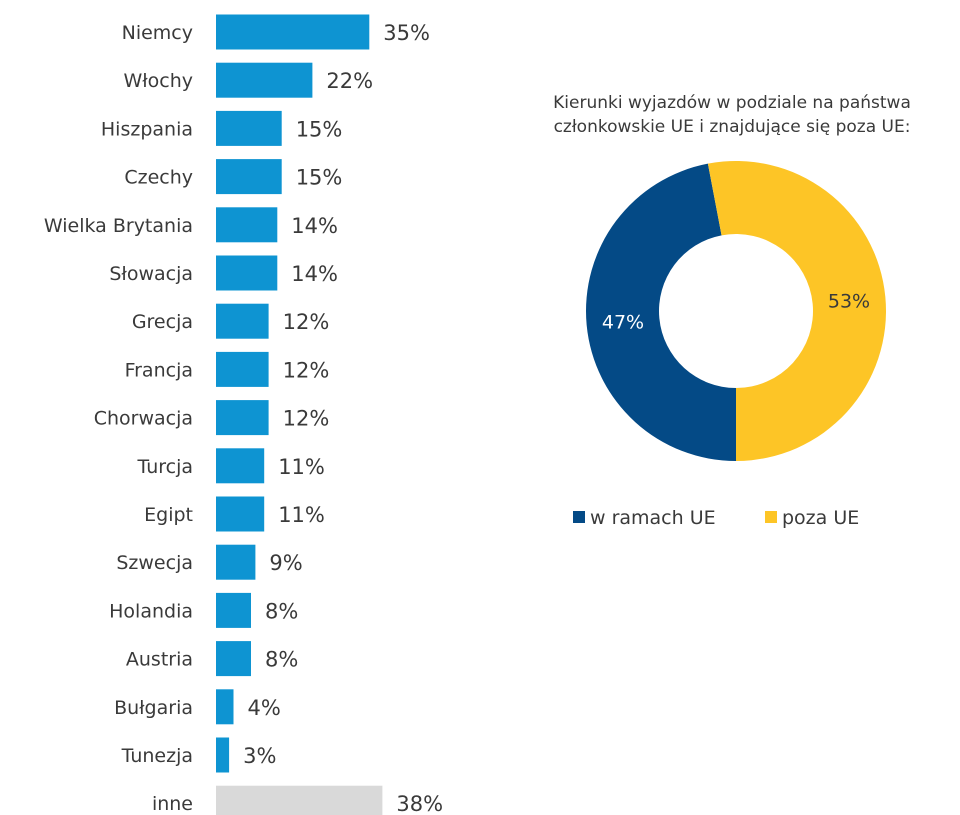  Describe the element at coordinates (159, 370) in the screenshot. I see `category-label-francja: Francja` at that location.